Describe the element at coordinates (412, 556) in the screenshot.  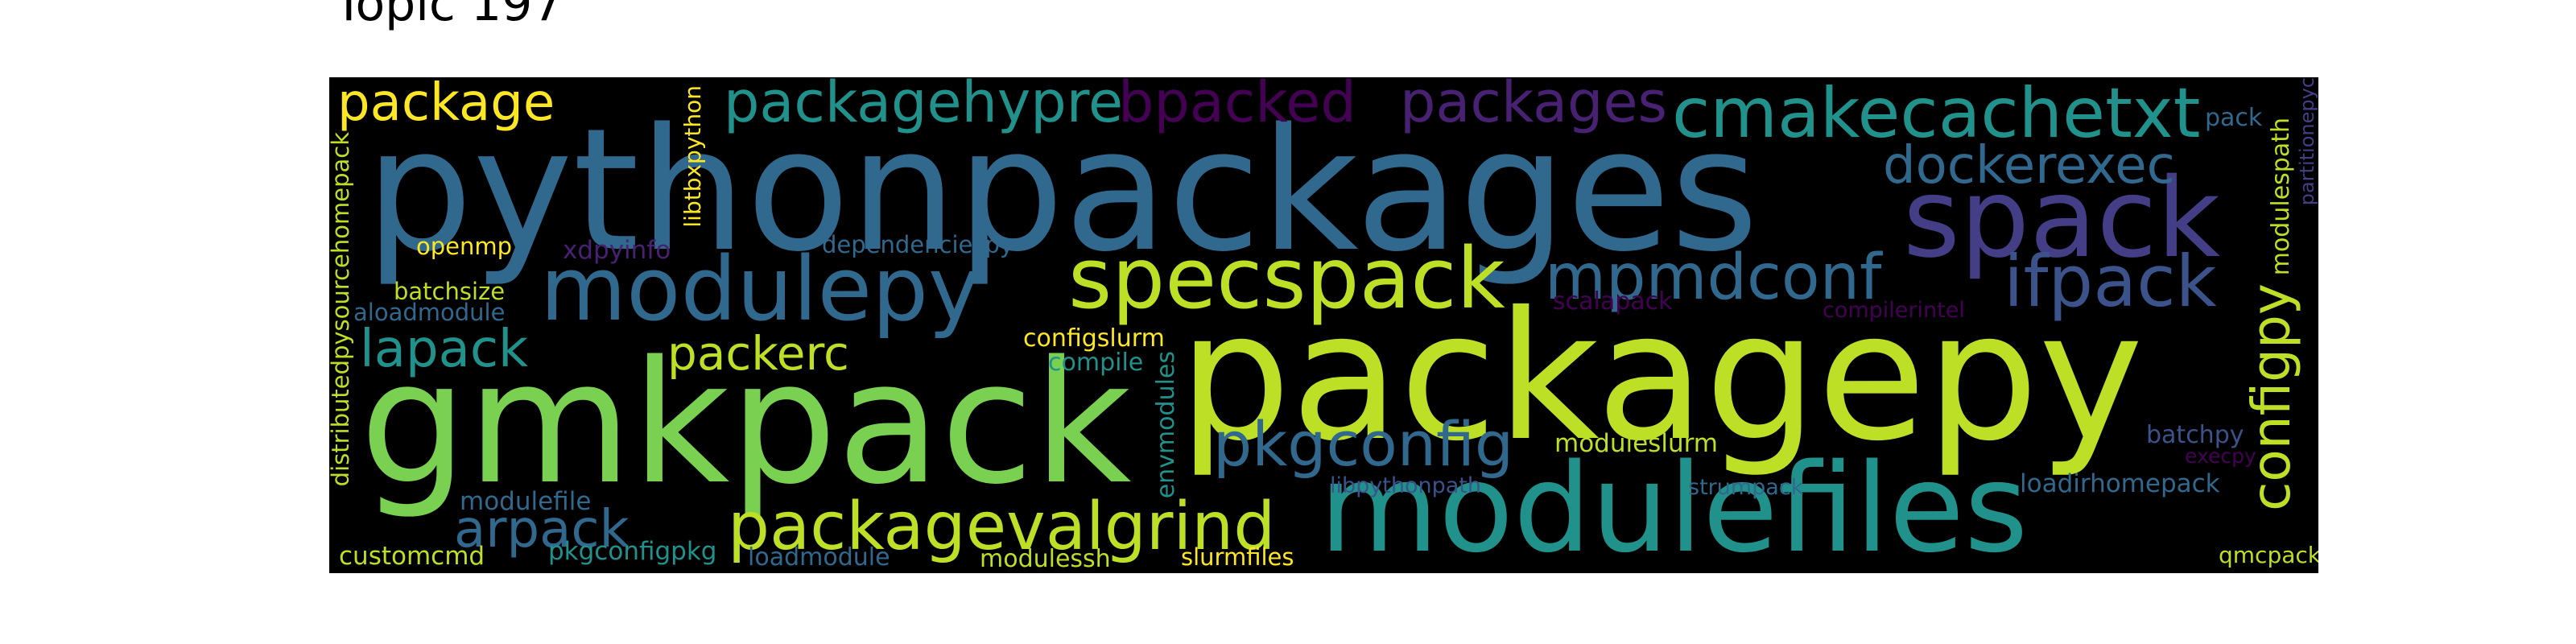
I see `word-customcmd: customcmd` at that location.